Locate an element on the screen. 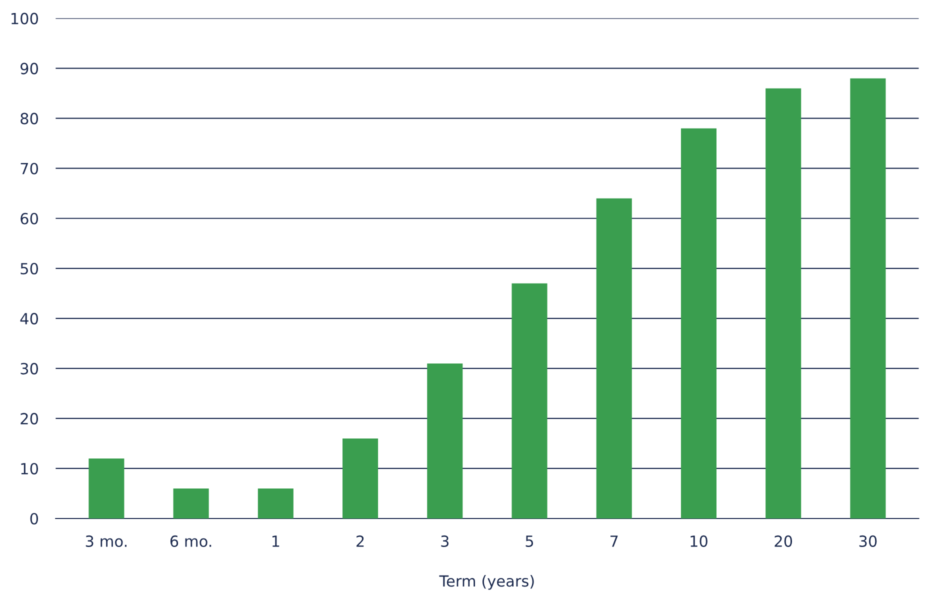 This screenshot has width=928, height=610. x-tick-label: 6 mo. is located at coordinates (191, 541).